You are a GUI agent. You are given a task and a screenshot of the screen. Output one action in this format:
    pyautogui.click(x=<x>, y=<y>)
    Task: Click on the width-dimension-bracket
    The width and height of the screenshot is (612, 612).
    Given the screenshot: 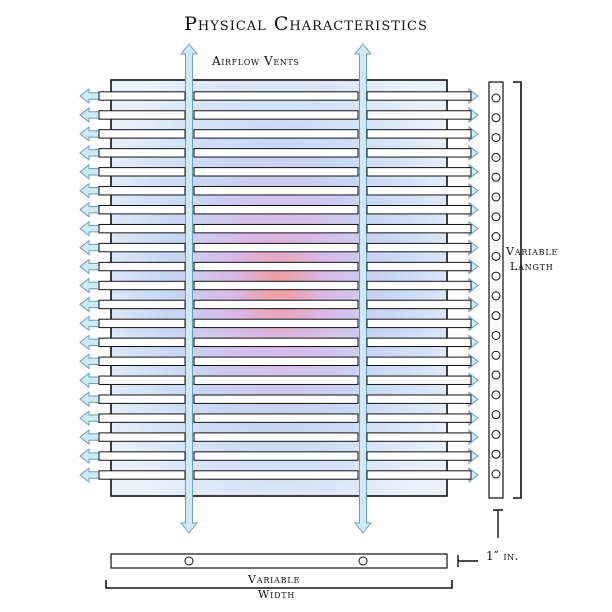 What is the action you would take?
    pyautogui.click(x=279, y=584)
    